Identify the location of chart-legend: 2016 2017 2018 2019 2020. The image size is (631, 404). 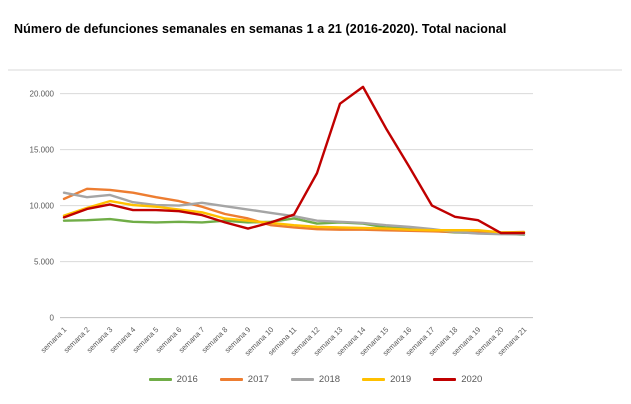
(315, 379).